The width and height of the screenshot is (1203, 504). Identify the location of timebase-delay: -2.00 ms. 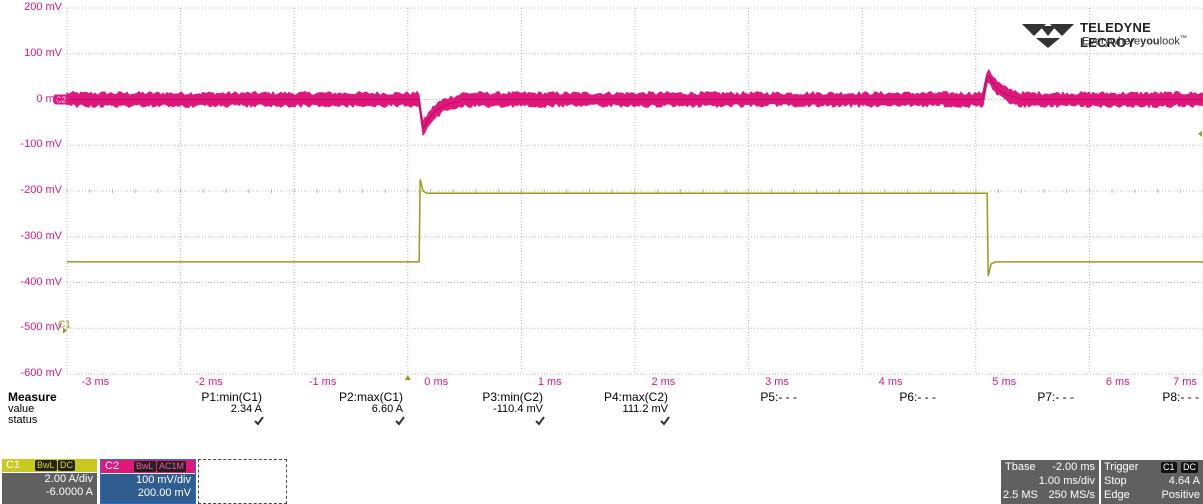
(1073, 467).